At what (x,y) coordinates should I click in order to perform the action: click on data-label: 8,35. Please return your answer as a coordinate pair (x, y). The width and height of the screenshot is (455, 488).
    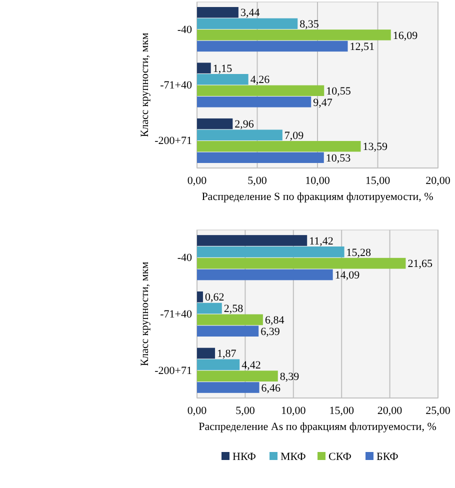
    Looking at the image, I should click on (310, 24).